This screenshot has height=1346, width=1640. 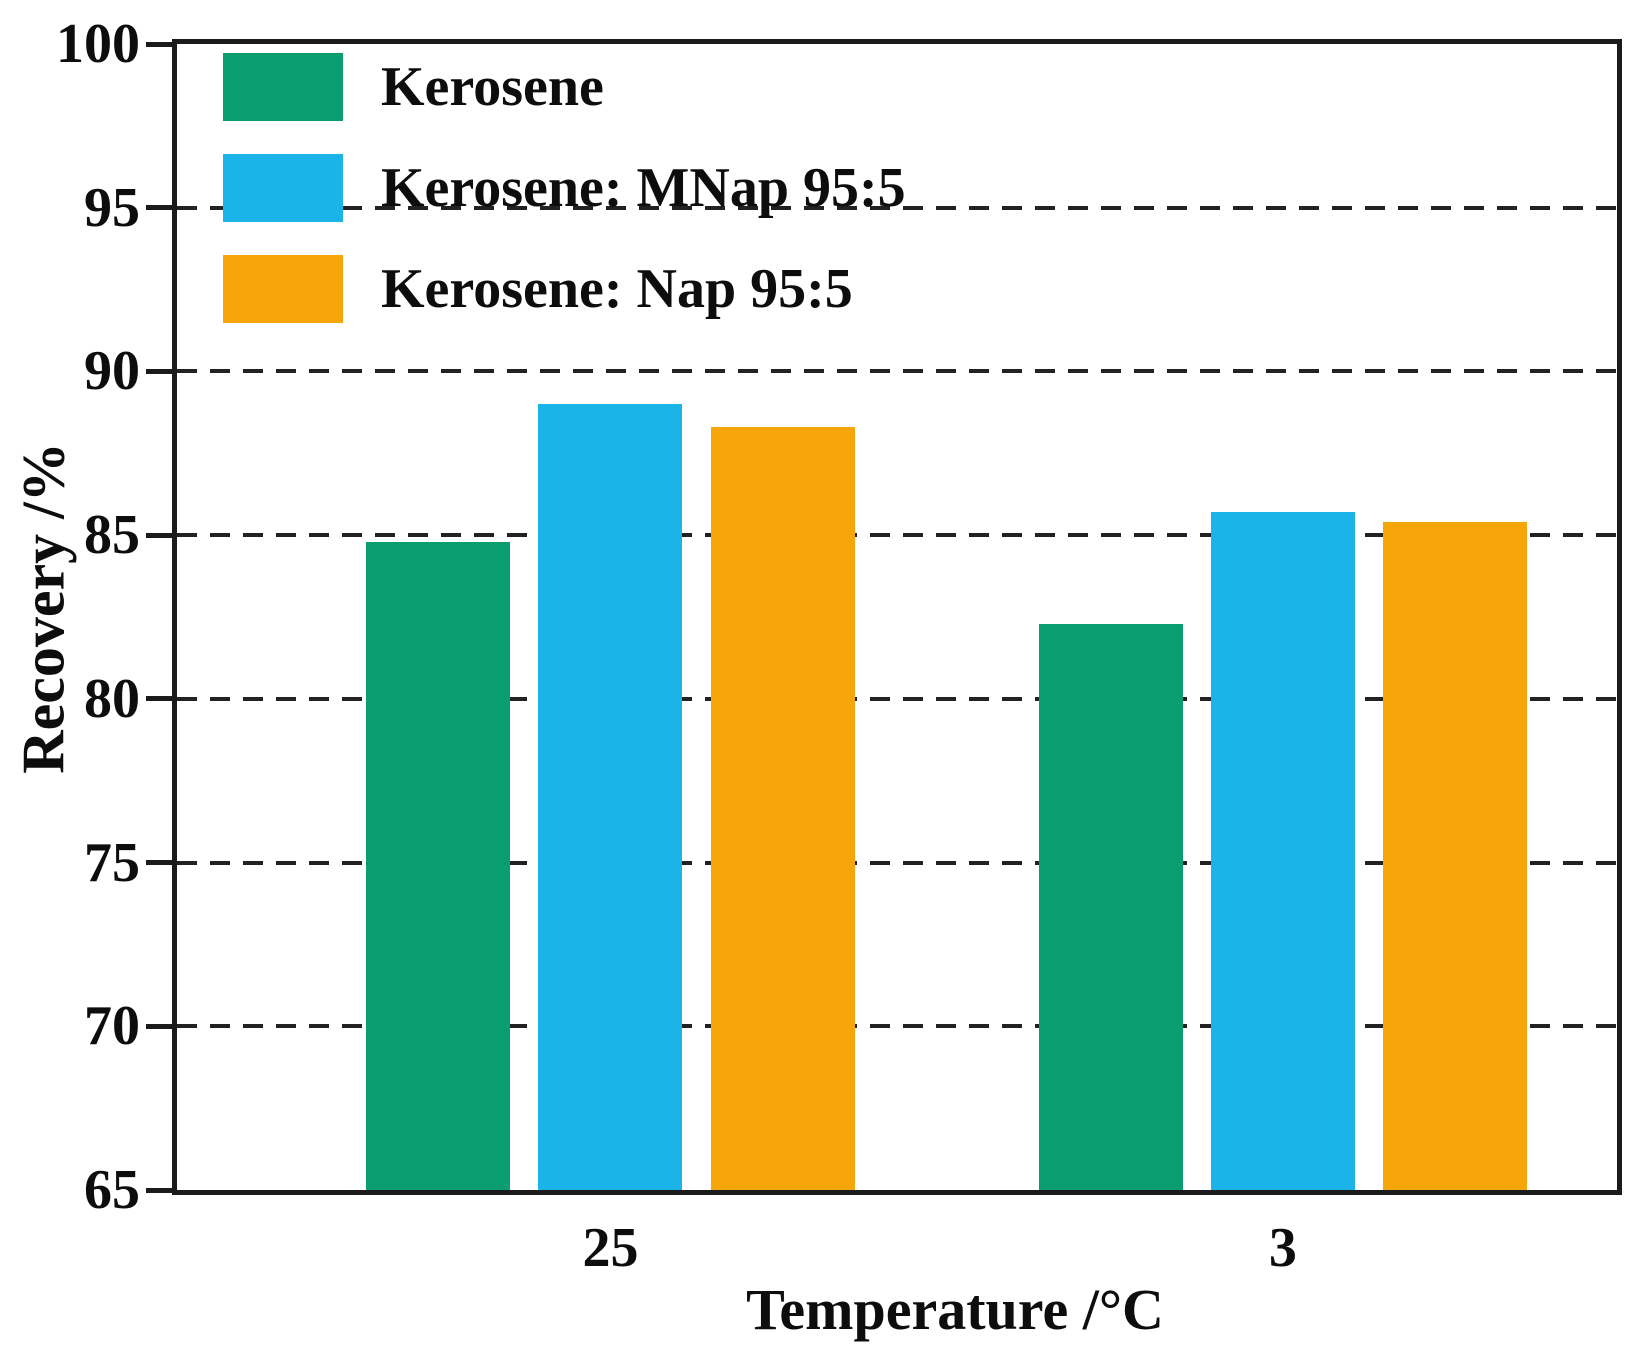 I want to click on legend-label-0: Kerosene, so click(x=492, y=87).